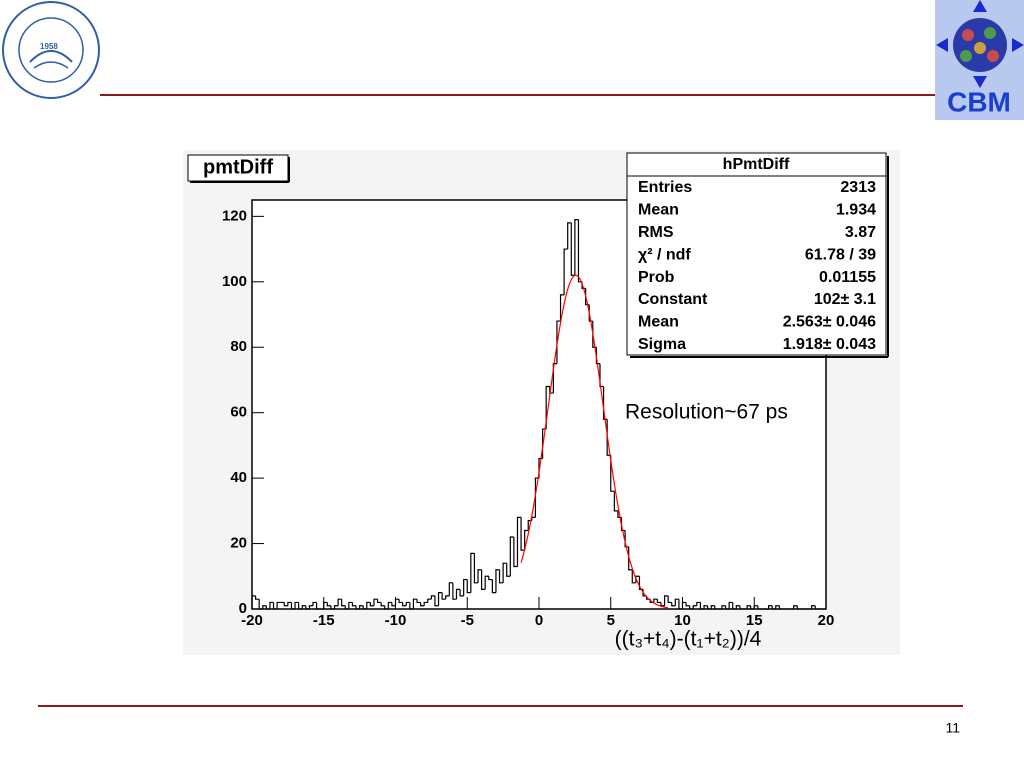 Image resolution: width=1024 pixels, height=768 pixels. What do you see at coordinates (952, 728) in the screenshot?
I see `page-number: 11` at bounding box center [952, 728].